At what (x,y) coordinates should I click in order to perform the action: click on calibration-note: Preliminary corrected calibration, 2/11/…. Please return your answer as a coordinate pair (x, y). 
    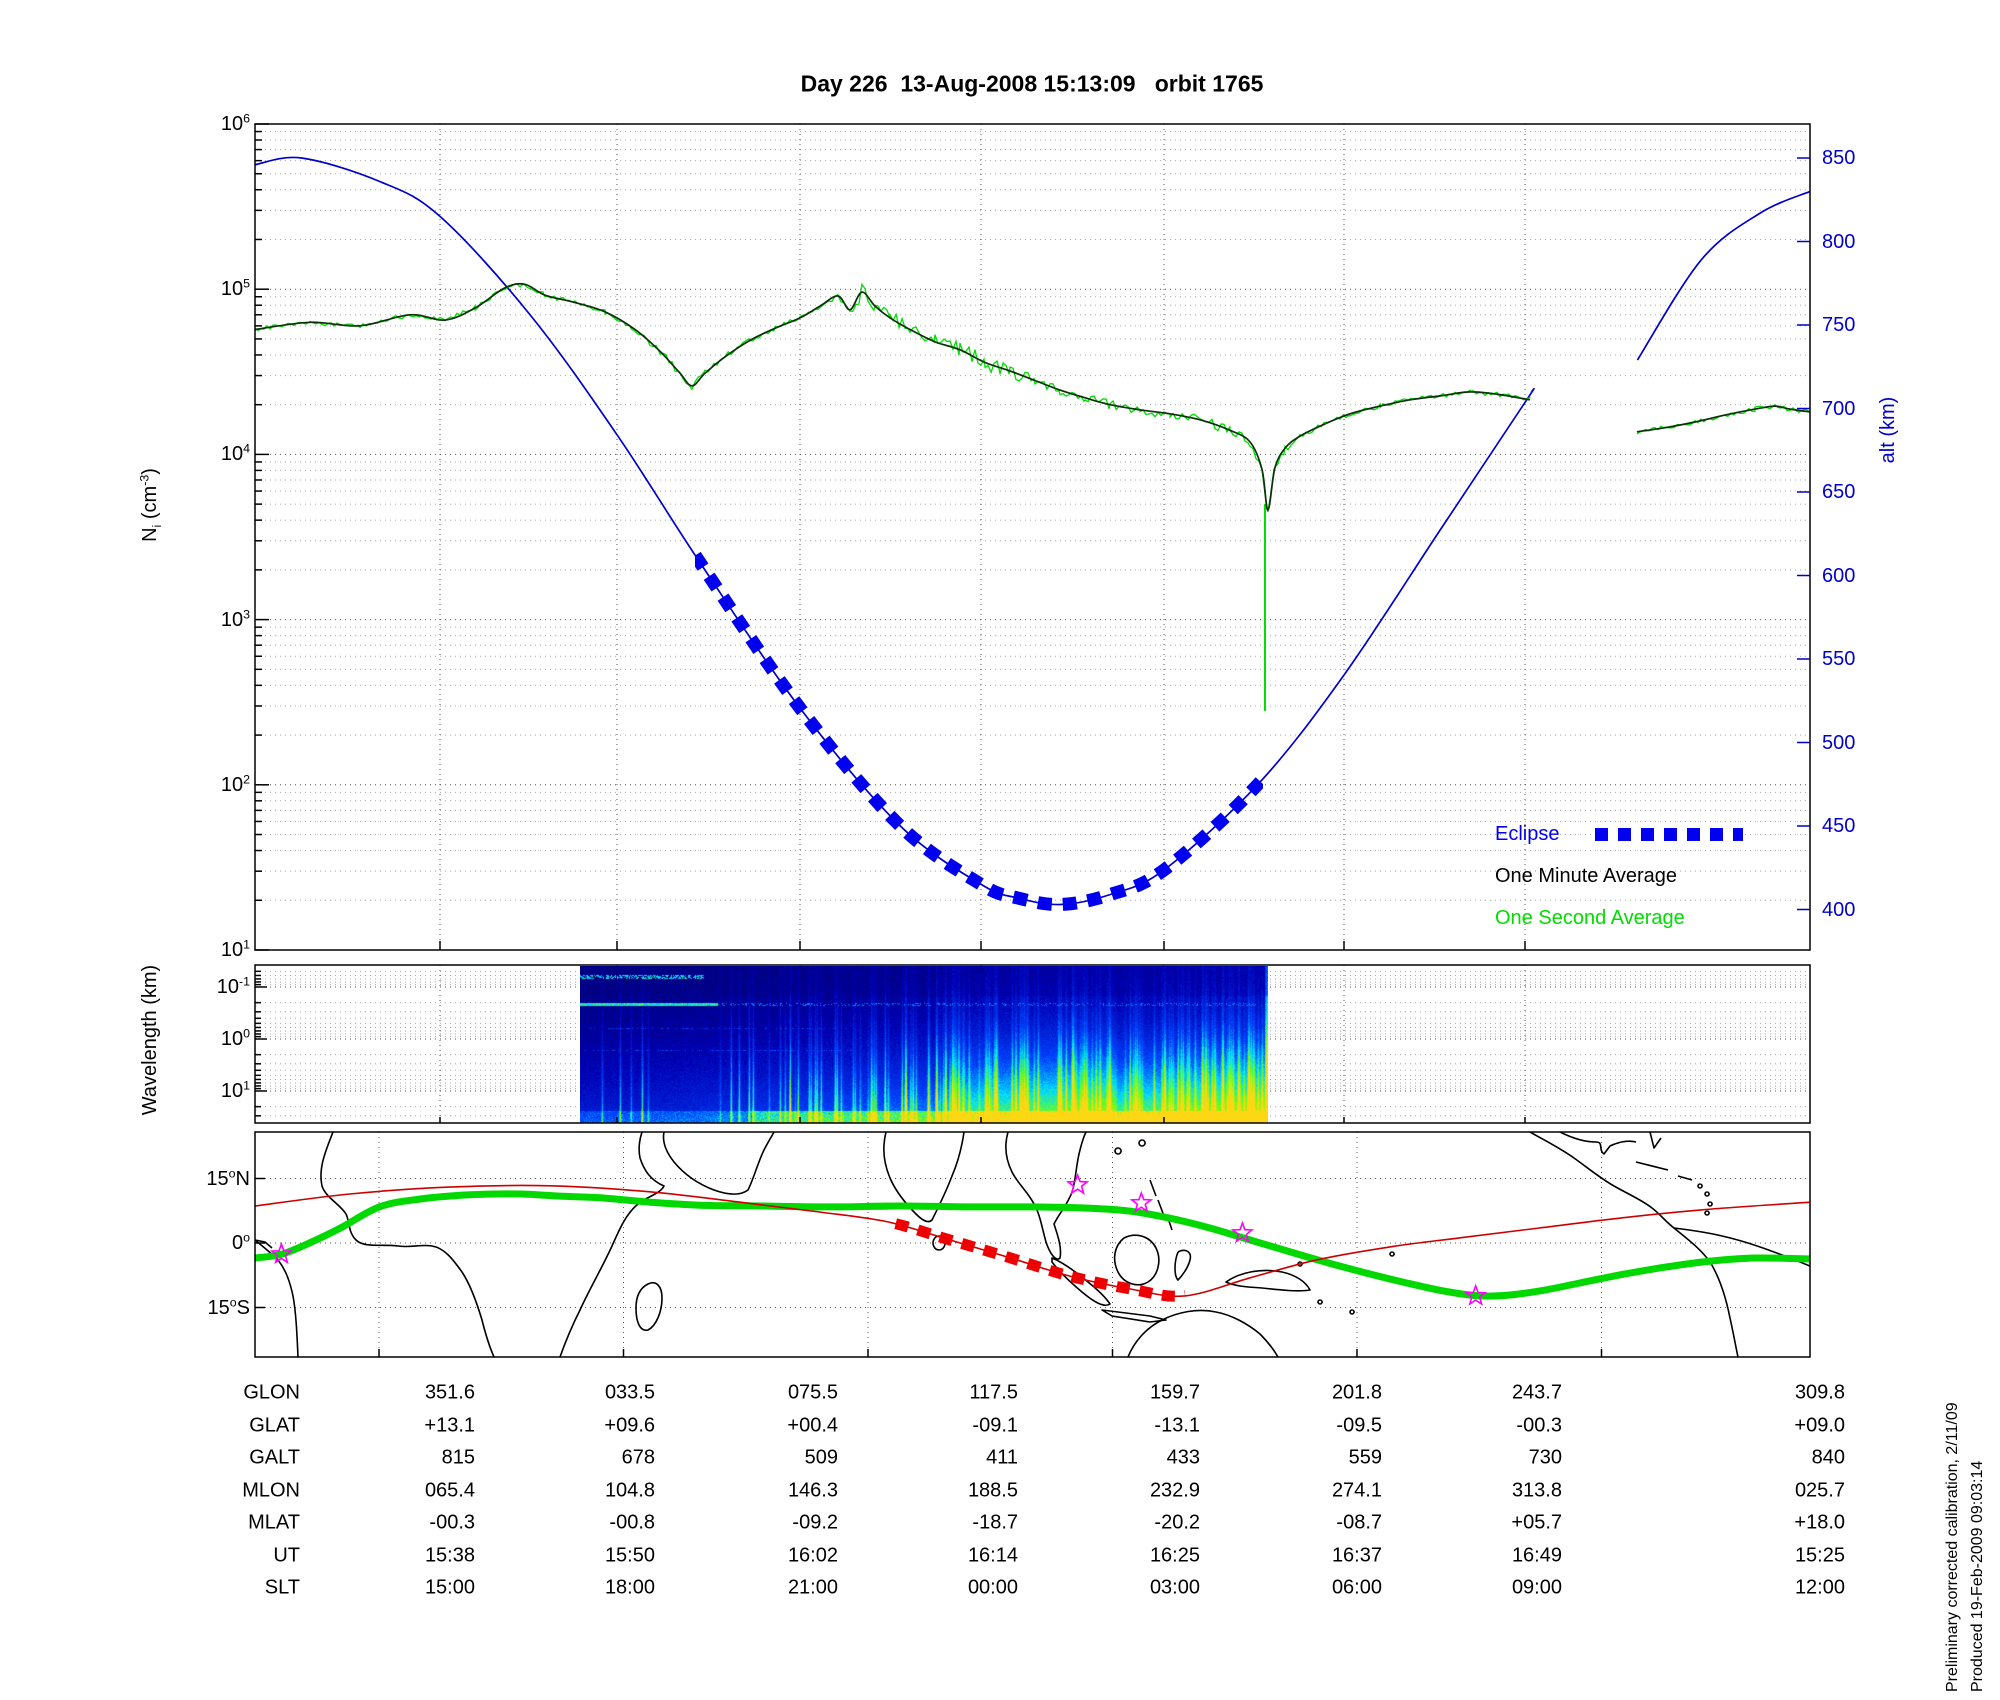
    Looking at the image, I should click on (1952, 1547).